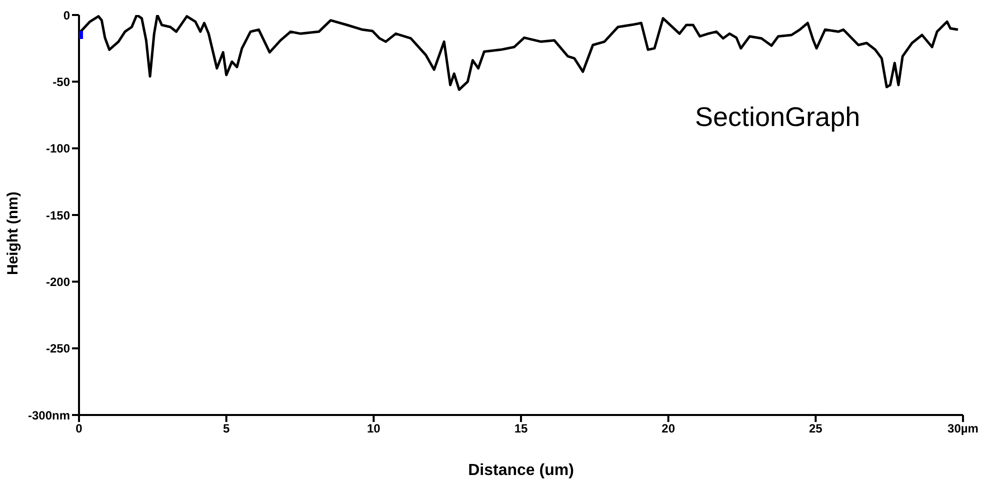  Describe the element at coordinates (58, 149) in the screenshot. I see `y-tick-label: -100` at that location.